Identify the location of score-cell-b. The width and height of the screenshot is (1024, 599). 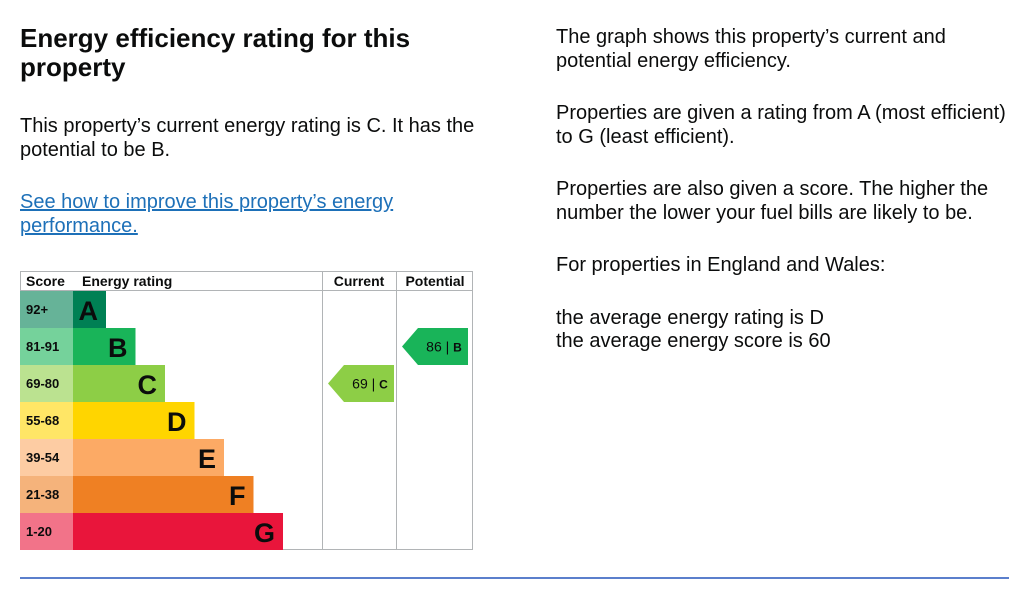
(46, 346).